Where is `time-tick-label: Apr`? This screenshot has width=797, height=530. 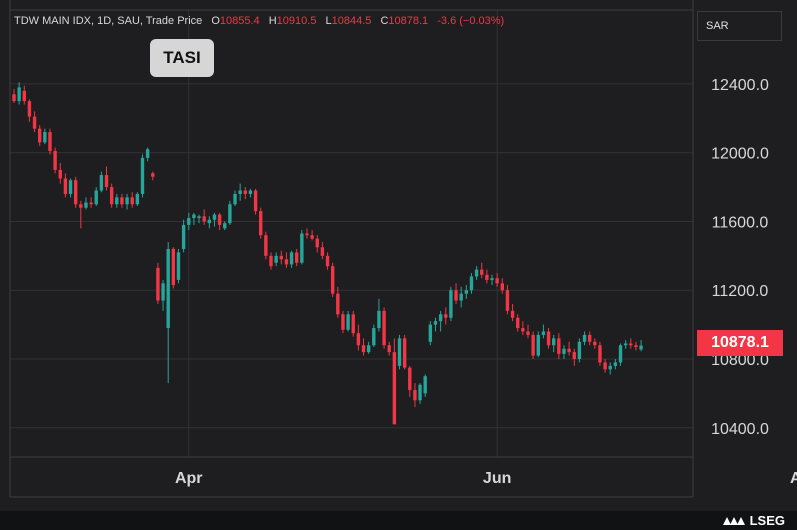
time-tick-label: Apr is located at coordinates (189, 478).